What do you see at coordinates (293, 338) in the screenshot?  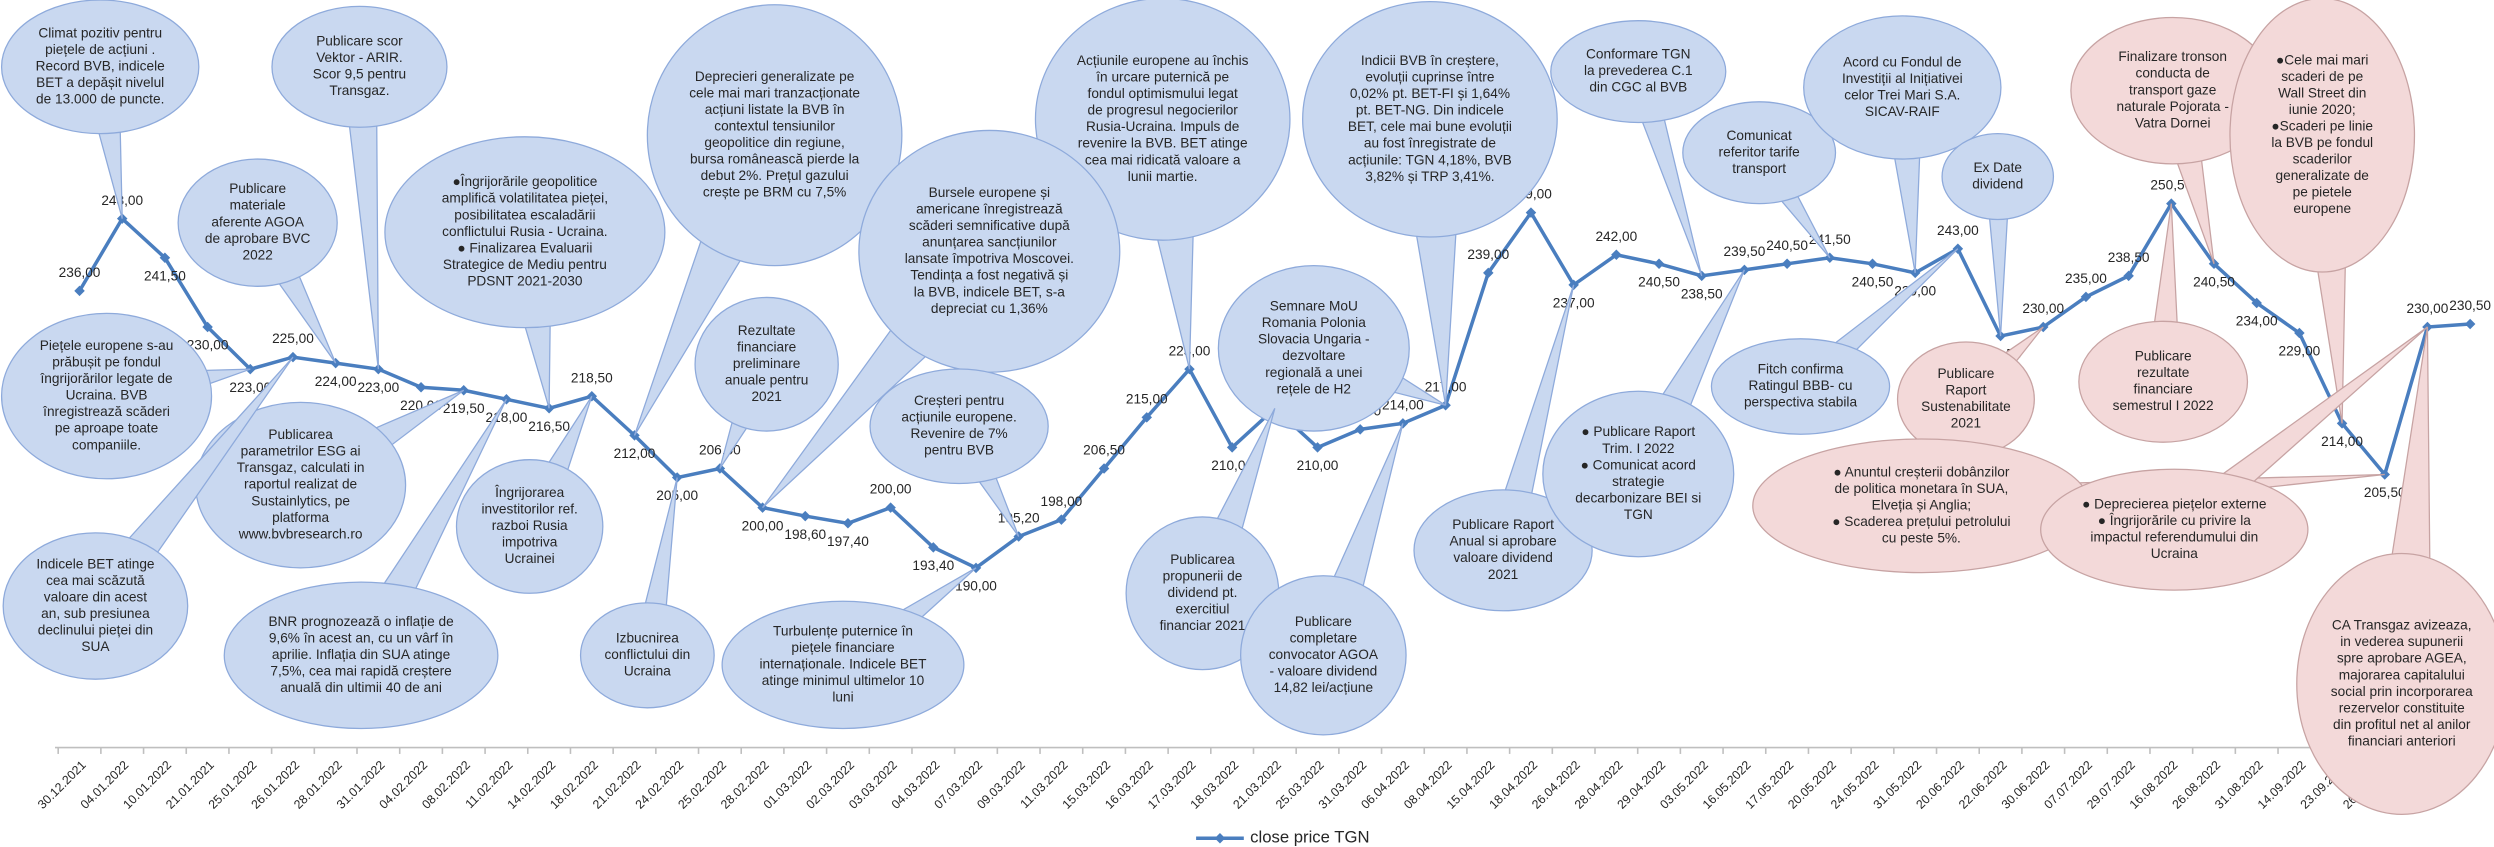 I see `data-label: 225,00` at bounding box center [293, 338].